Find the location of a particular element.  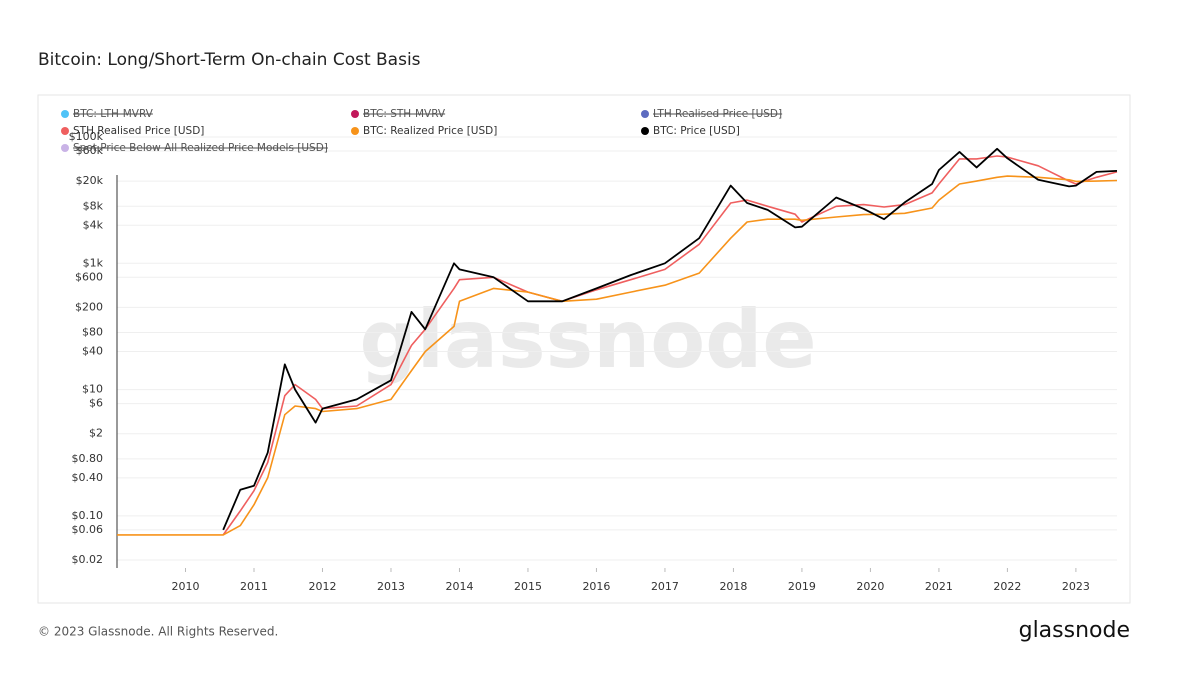

footer: © 2023 Glassnode. All Rights Reserved. is located at coordinates (158, 632).